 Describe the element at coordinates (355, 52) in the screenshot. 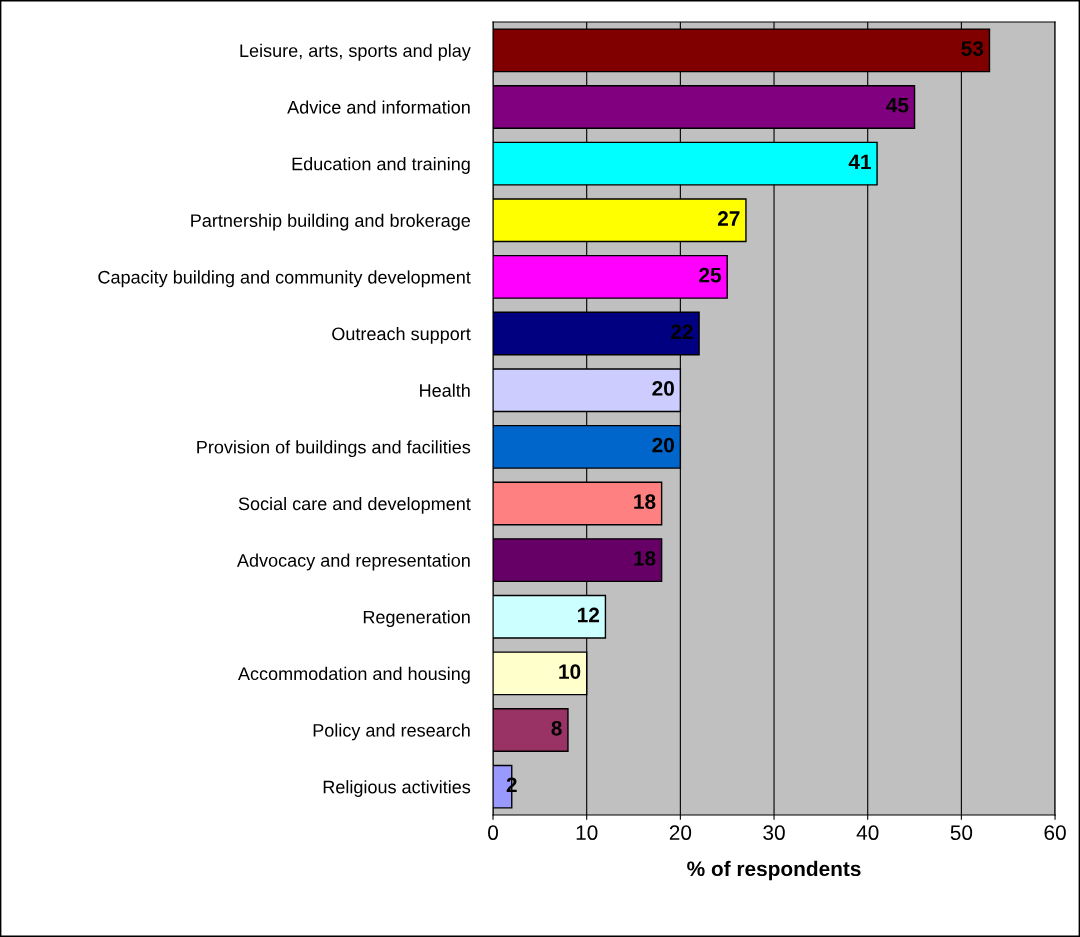

I see `y-tick-label: Leisure, arts, sports and play` at that location.